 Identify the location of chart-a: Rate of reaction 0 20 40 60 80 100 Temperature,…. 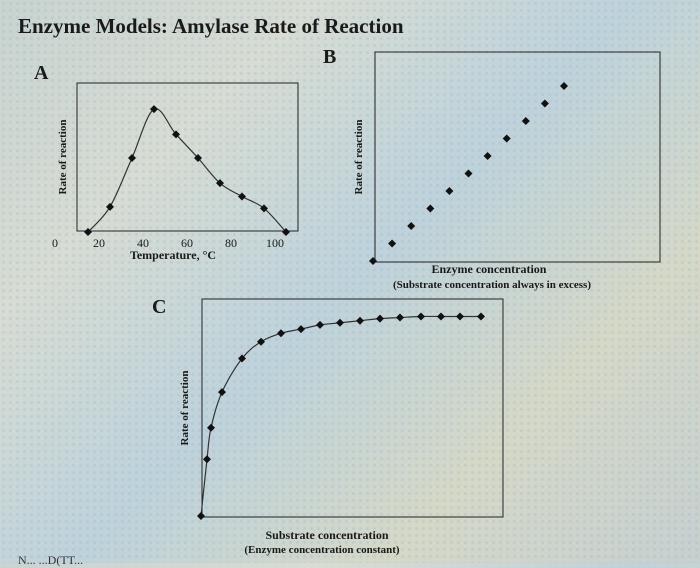
(175, 172).